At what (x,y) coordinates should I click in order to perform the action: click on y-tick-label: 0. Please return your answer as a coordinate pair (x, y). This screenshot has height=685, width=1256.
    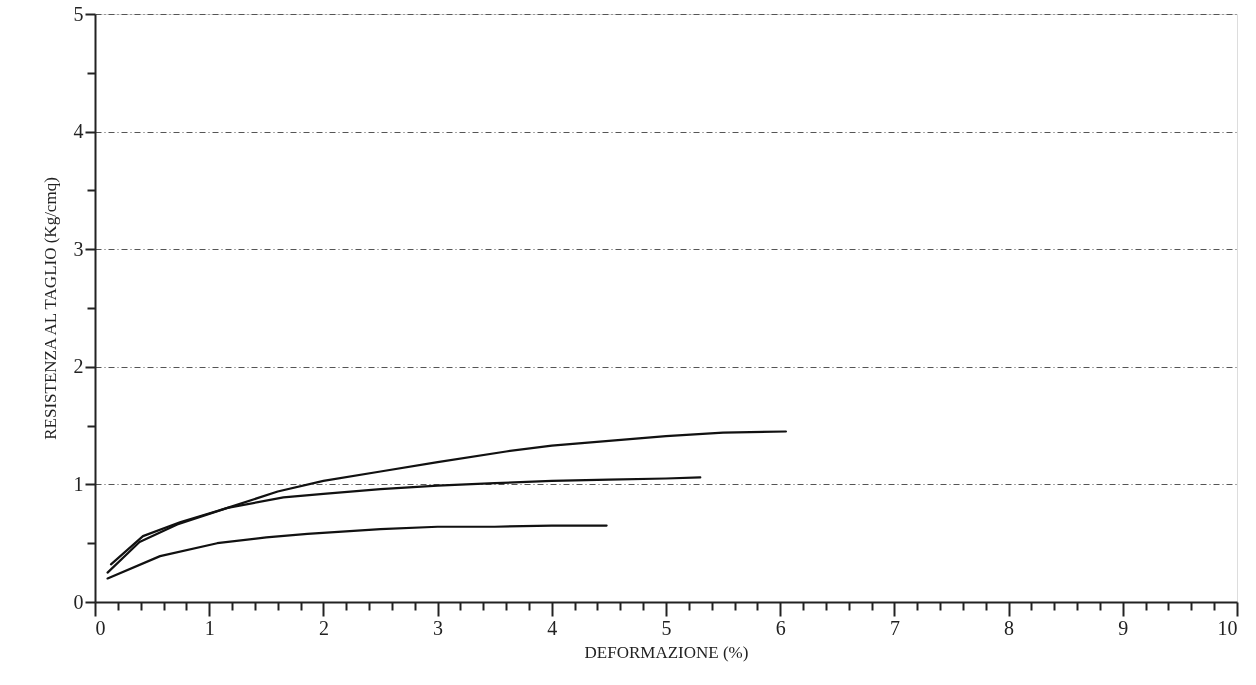
    Looking at the image, I should click on (78, 601).